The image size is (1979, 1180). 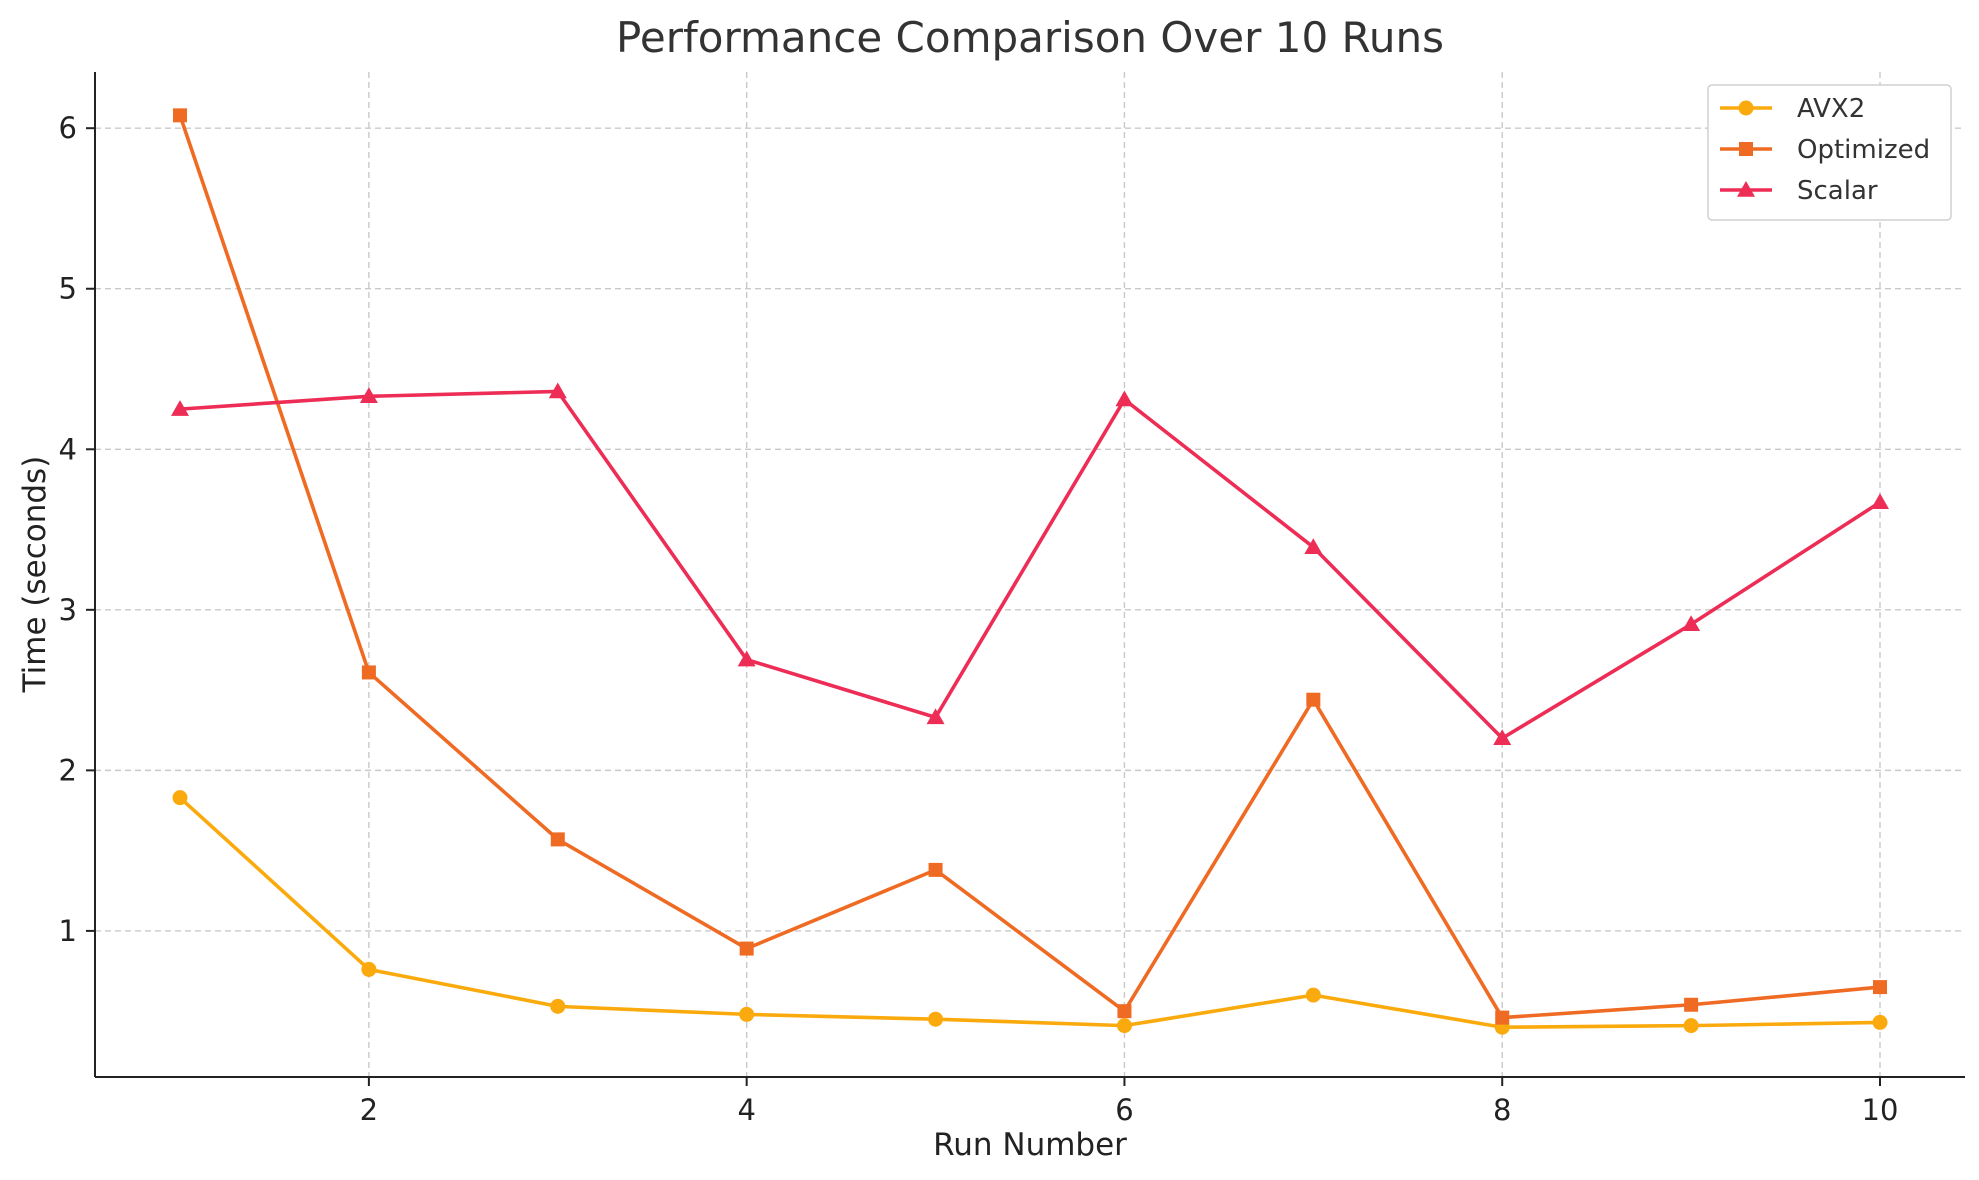 What do you see at coordinates (1030, 37) in the screenshot?
I see `chart-title: Performance Comparison Over 10 Runs` at bounding box center [1030, 37].